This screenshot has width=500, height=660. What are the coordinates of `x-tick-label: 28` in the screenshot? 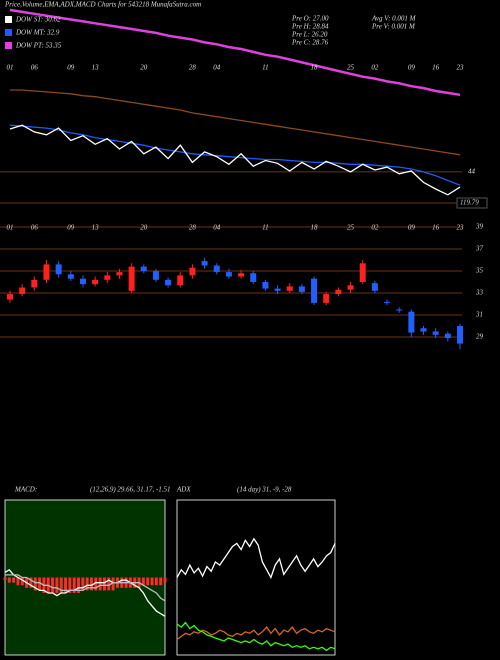 It's located at (193, 228).